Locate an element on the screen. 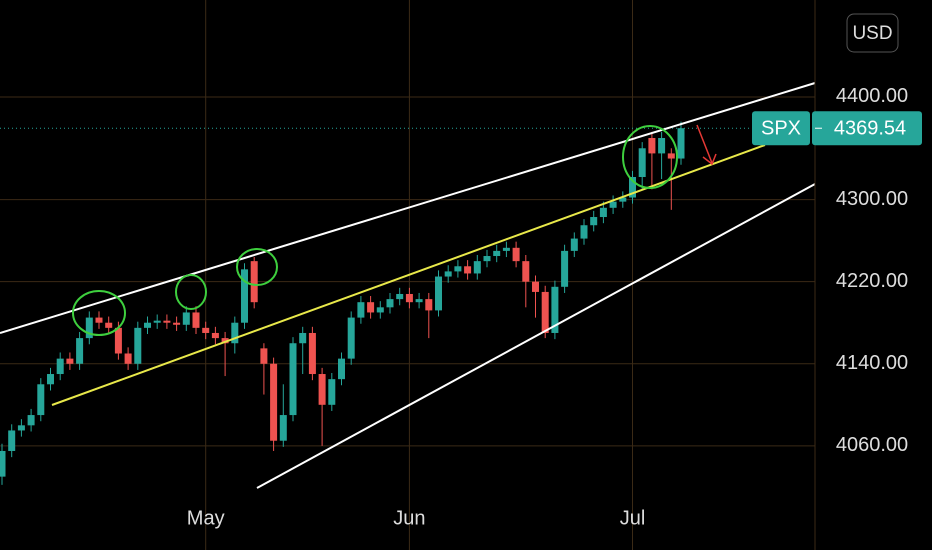  arrow is located at coordinates (704, 144).